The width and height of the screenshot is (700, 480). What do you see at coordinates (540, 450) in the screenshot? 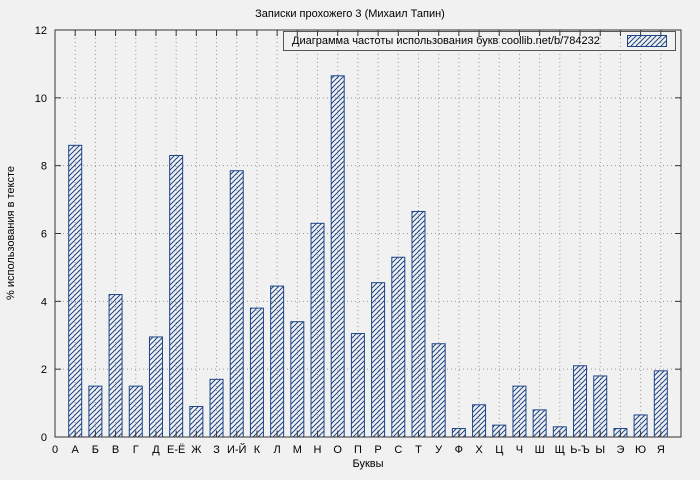
I see `x-tick-label: Ш` at bounding box center [540, 450].